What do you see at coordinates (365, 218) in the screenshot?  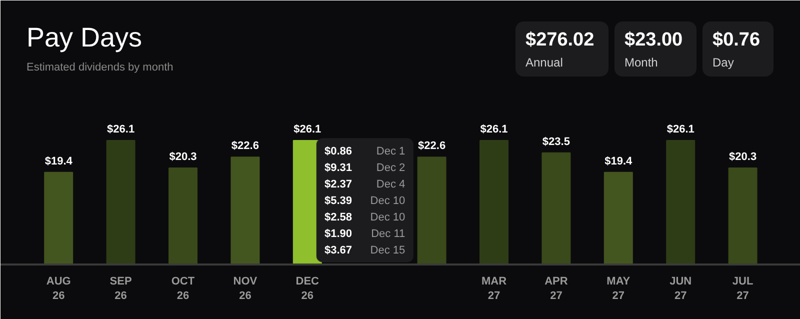 I see `text: $2.58 Dec 10` at bounding box center [365, 218].